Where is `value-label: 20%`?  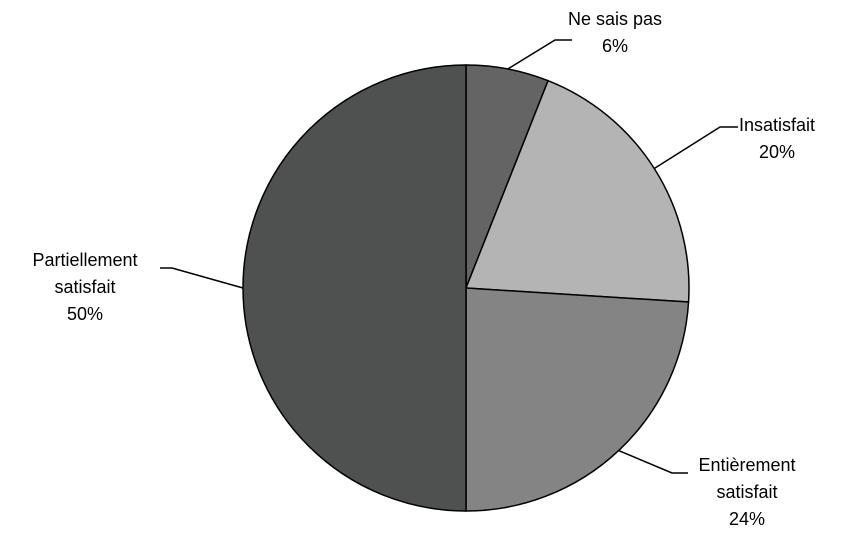 value-label: 20% is located at coordinates (777, 152).